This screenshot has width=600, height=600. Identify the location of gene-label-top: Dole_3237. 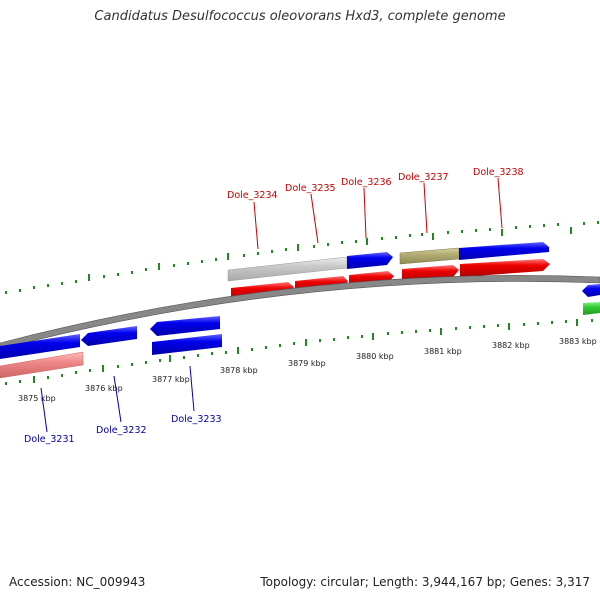
(423, 177).